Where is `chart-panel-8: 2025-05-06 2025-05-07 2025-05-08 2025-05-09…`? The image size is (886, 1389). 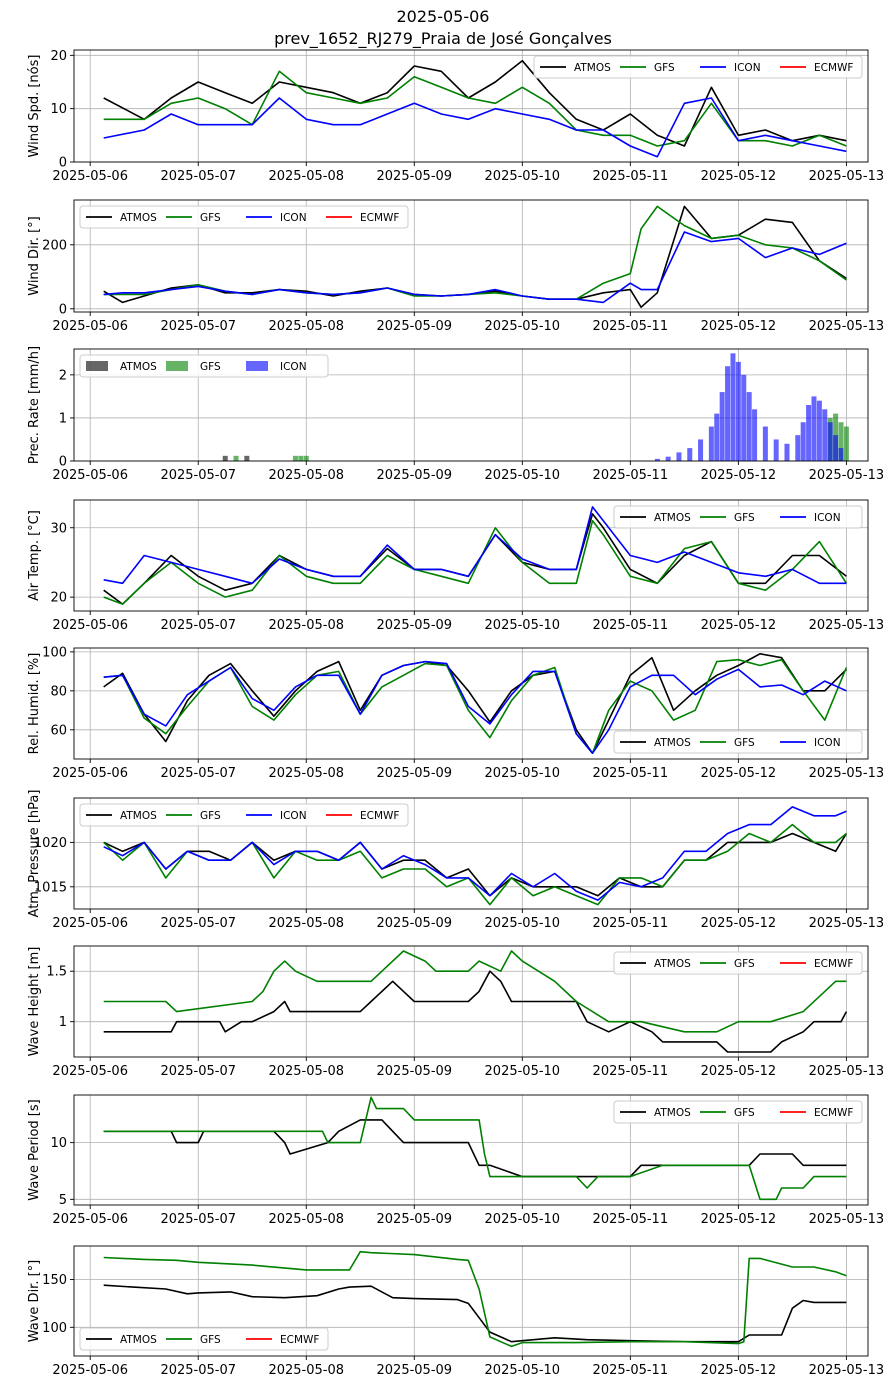
chart-panel-8: 2025-05-06 2025-05-07 2025-05-08 2025-05-09… is located at coordinates (455, 1160).